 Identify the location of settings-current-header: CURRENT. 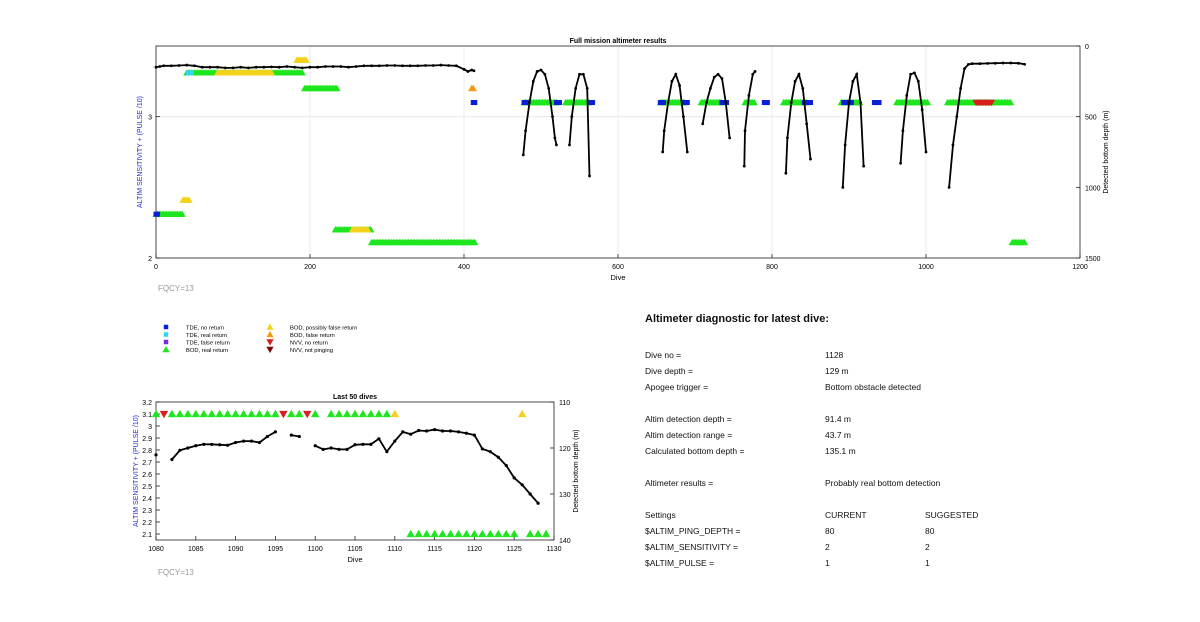
(846, 515).